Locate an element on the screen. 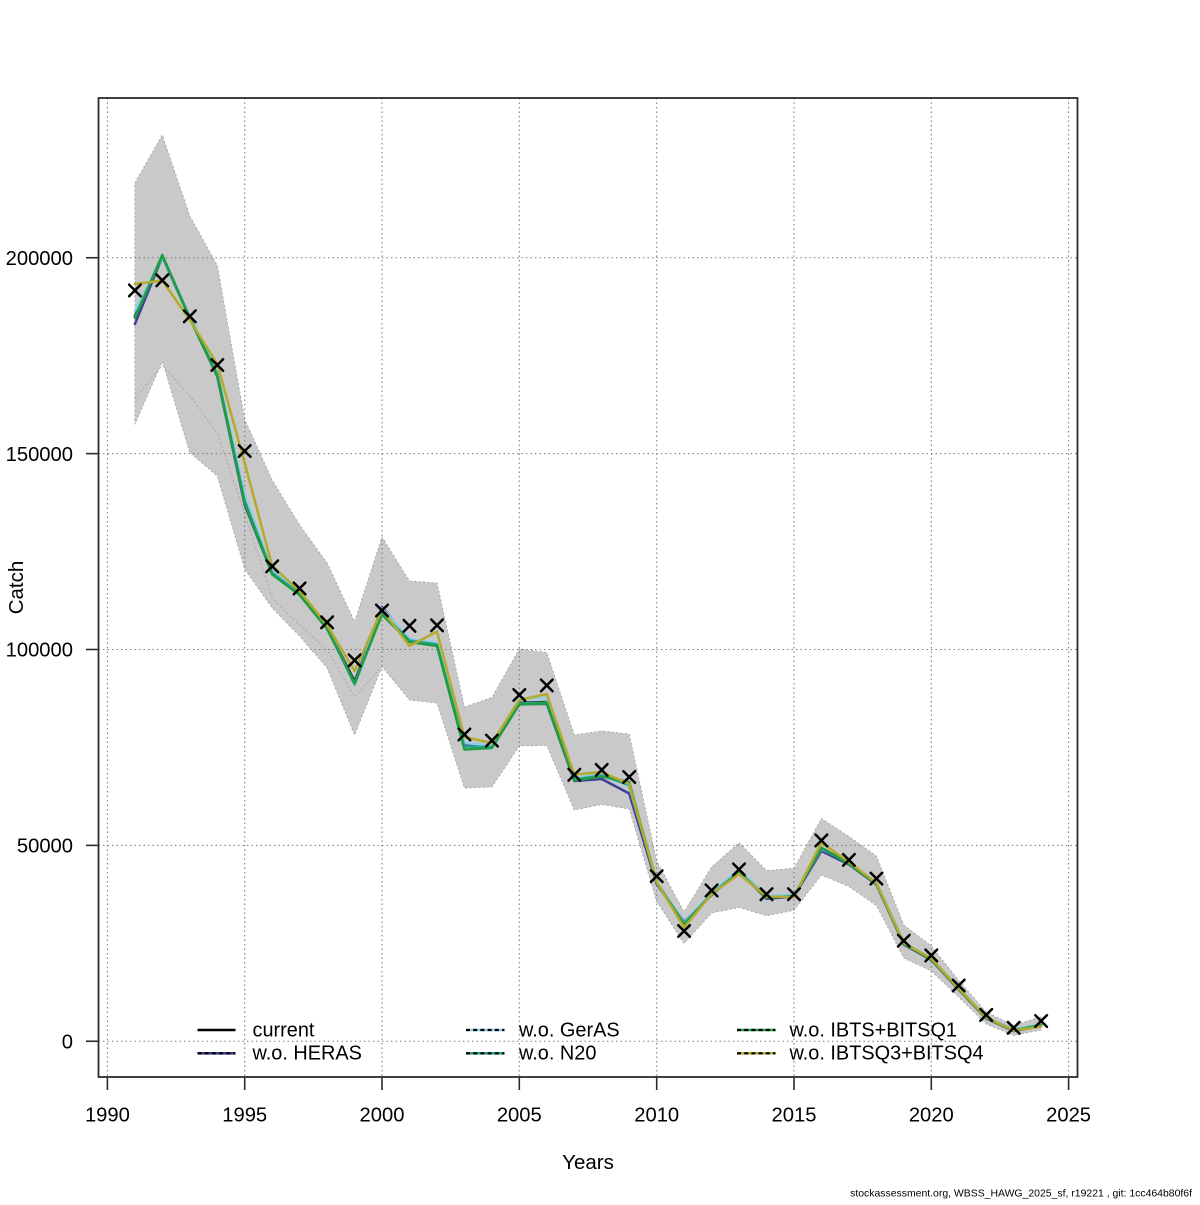 The height and width of the screenshot is (1205, 1200). svg-text: 2015 is located at coordinates (794, 1116).